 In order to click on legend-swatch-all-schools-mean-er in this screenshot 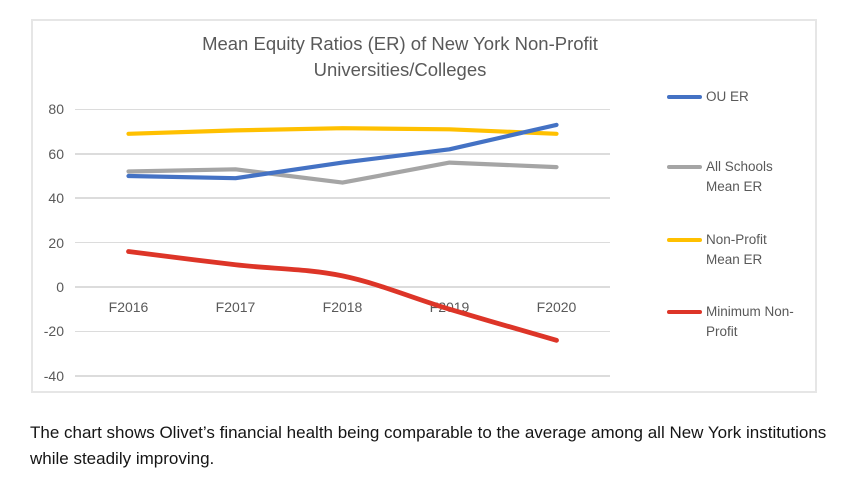, I will do `click(684, 167)`.